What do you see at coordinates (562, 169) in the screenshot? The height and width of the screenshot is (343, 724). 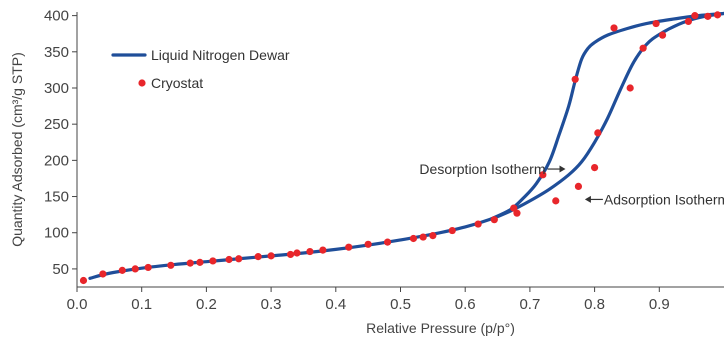 I see `desorption-arrowhead` at bounding box center [562, 169].